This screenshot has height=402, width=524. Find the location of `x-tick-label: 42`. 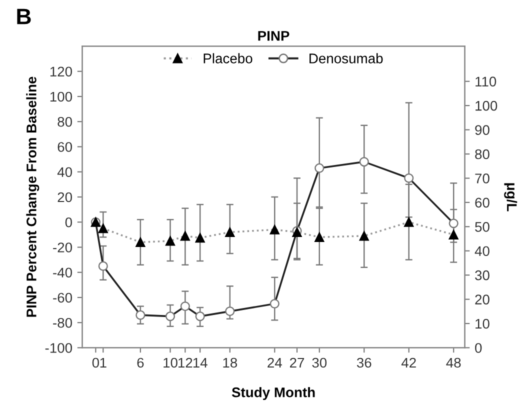

x-tick-label: 42 is located at coordinates (408, 363).